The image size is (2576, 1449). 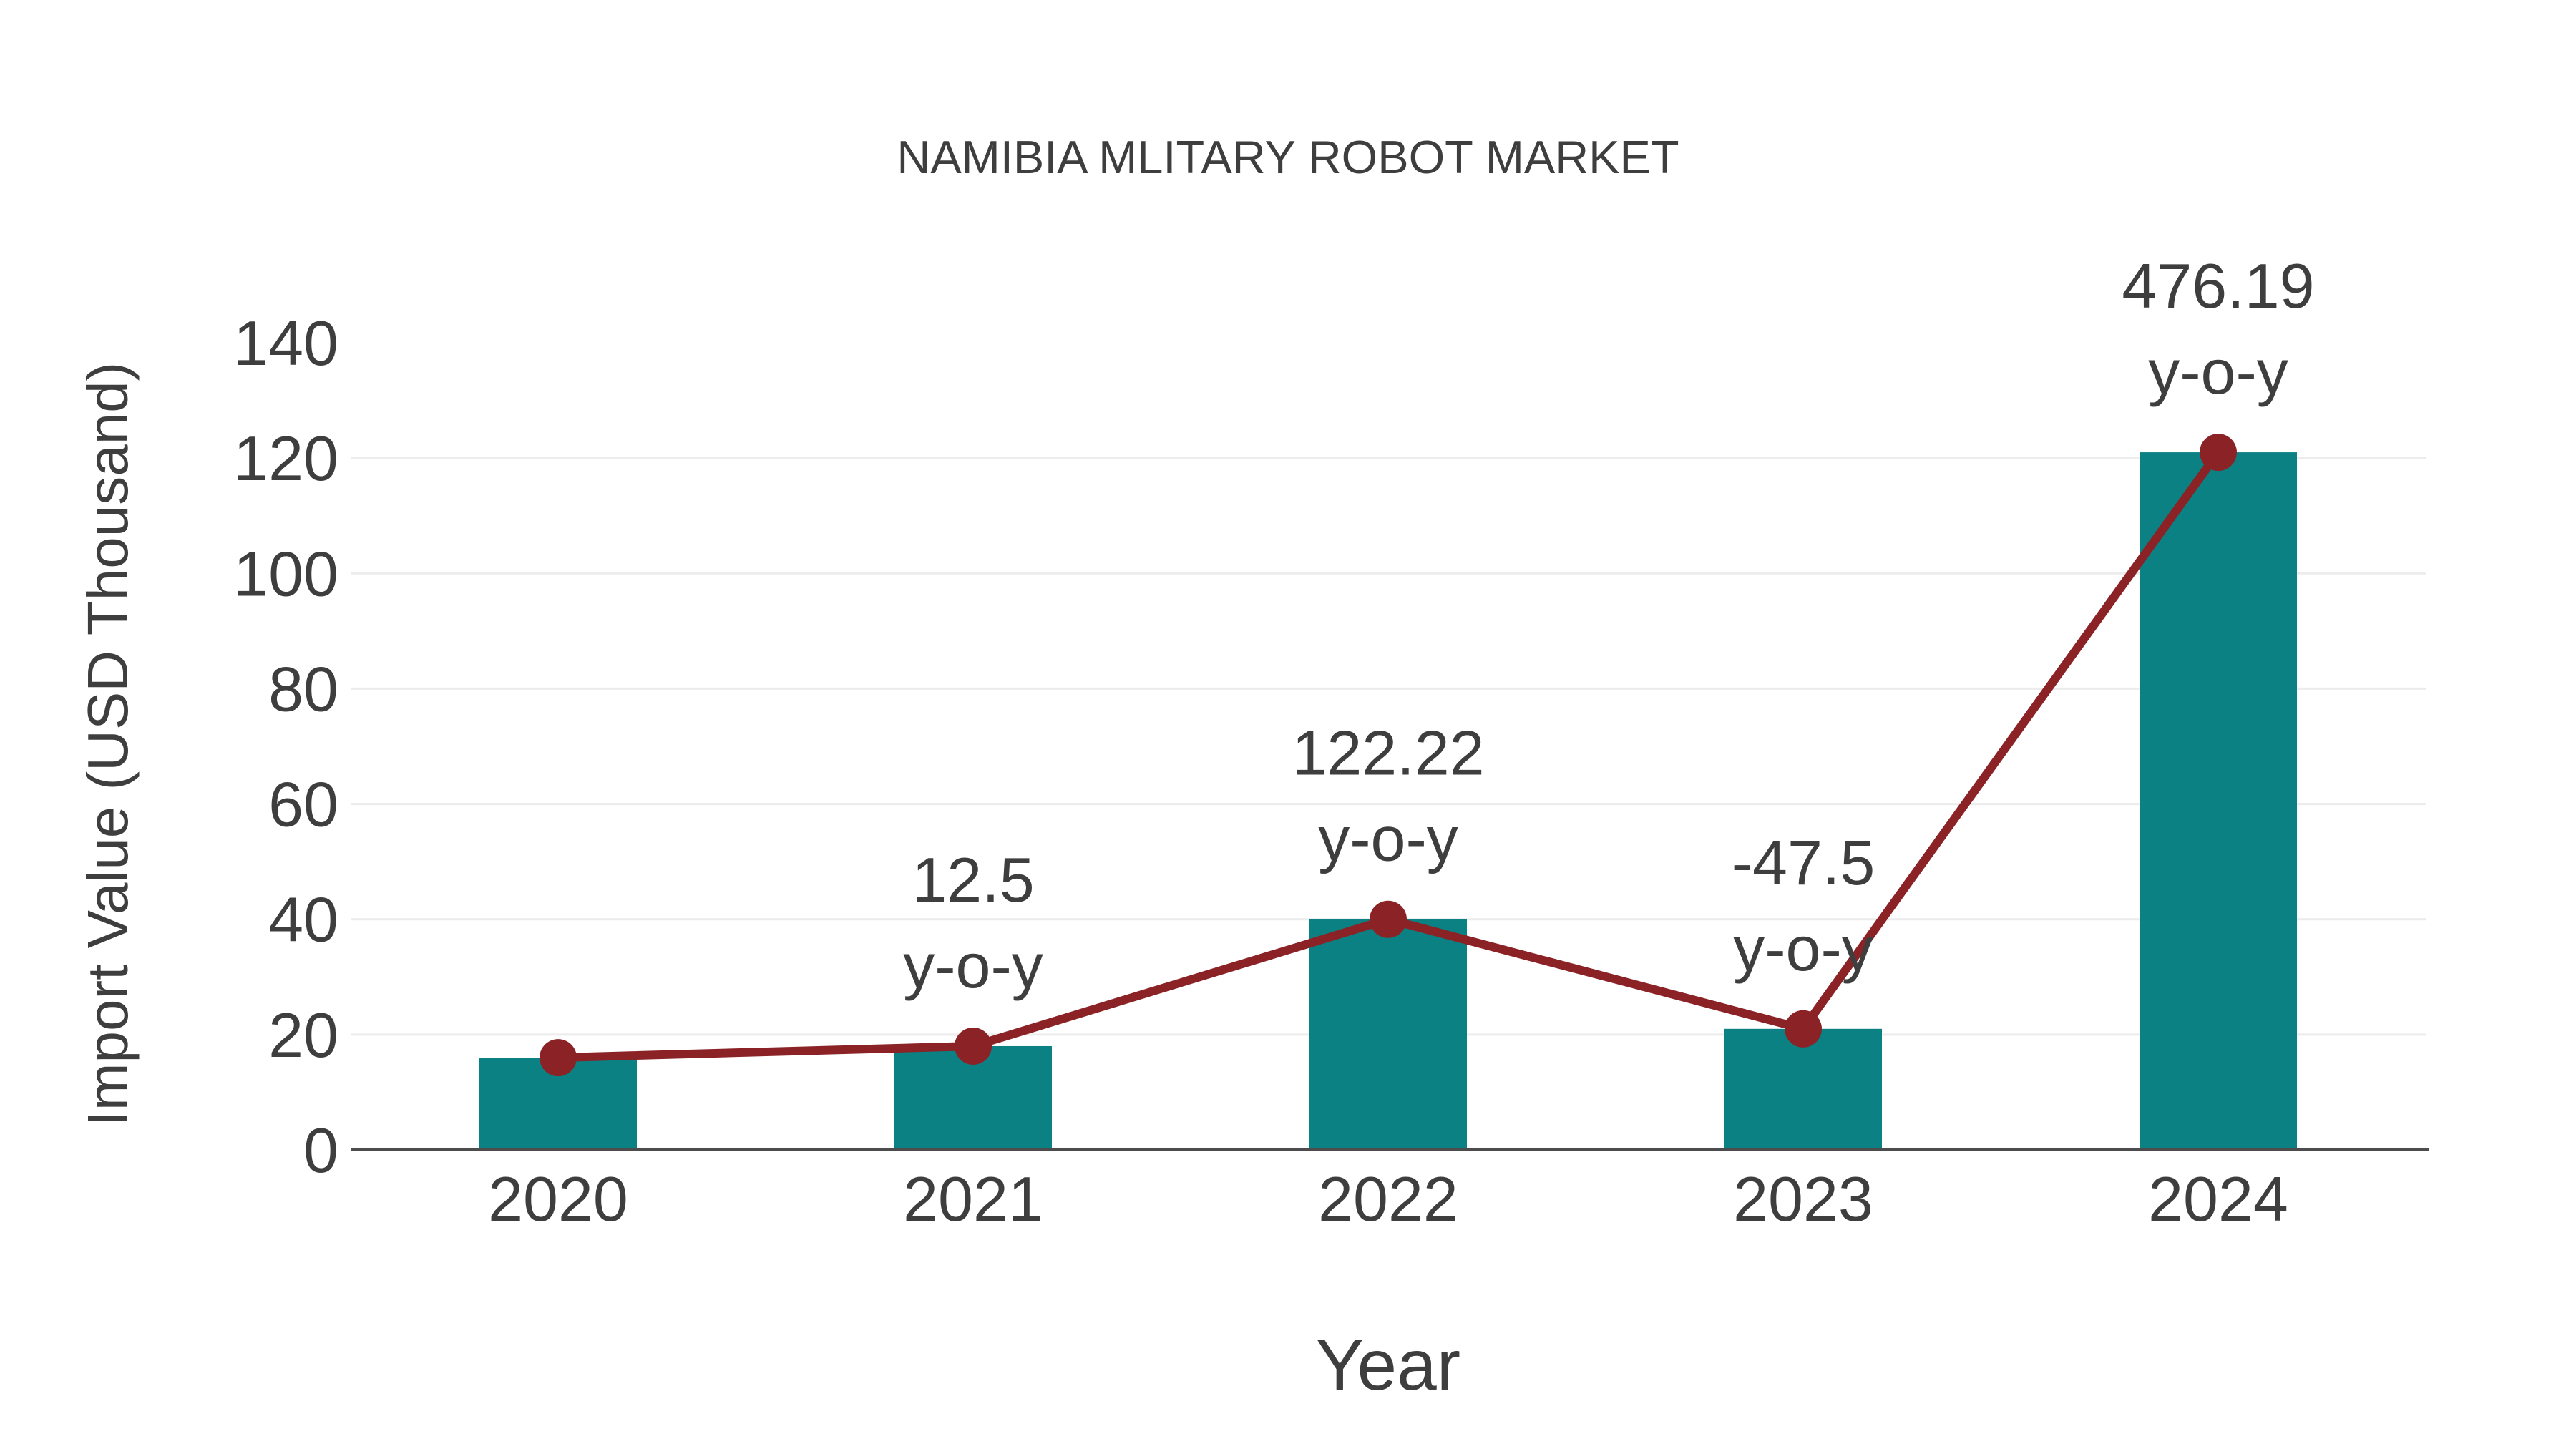 What do you see at coordinates (108, 744) in the screenshot?
I see `y-axis-title: Import Value (USD Thousand)` at bounding box center [108, 744].